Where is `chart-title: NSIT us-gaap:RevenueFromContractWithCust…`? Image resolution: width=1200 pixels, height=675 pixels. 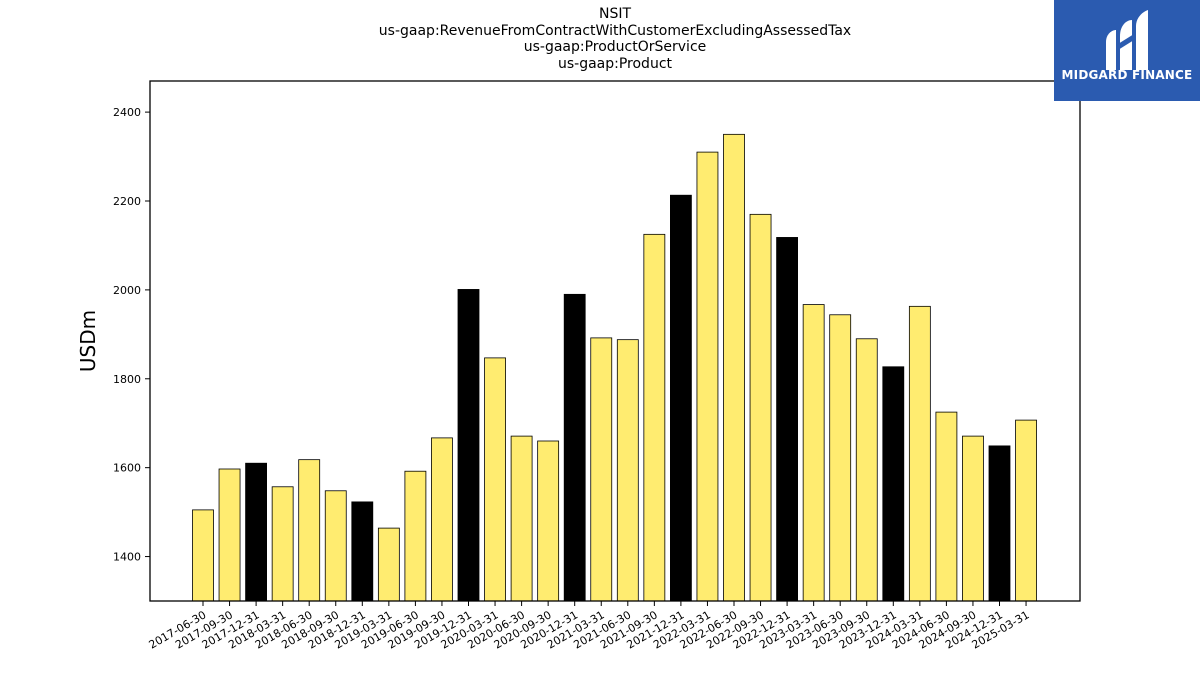
chart-title: NSIT us-gaap:RevenueFromContractWithCust… is located at coordinates (615, 39).